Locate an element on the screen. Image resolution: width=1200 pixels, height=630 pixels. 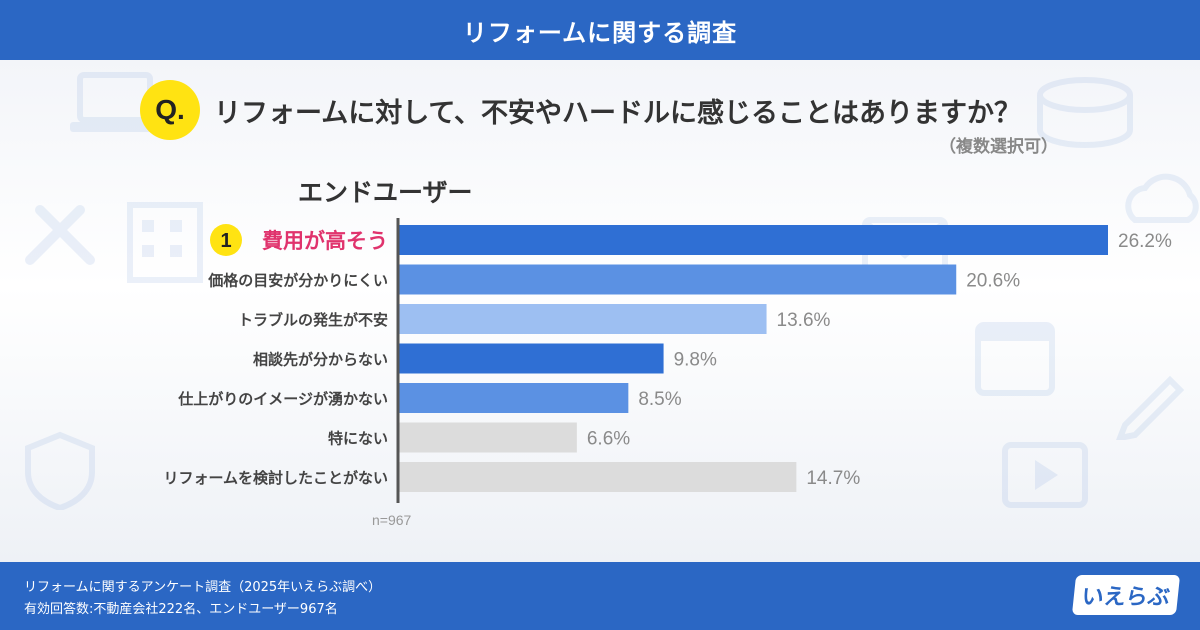
question-note: （複数選択可） is located at coordinates (998, 147).